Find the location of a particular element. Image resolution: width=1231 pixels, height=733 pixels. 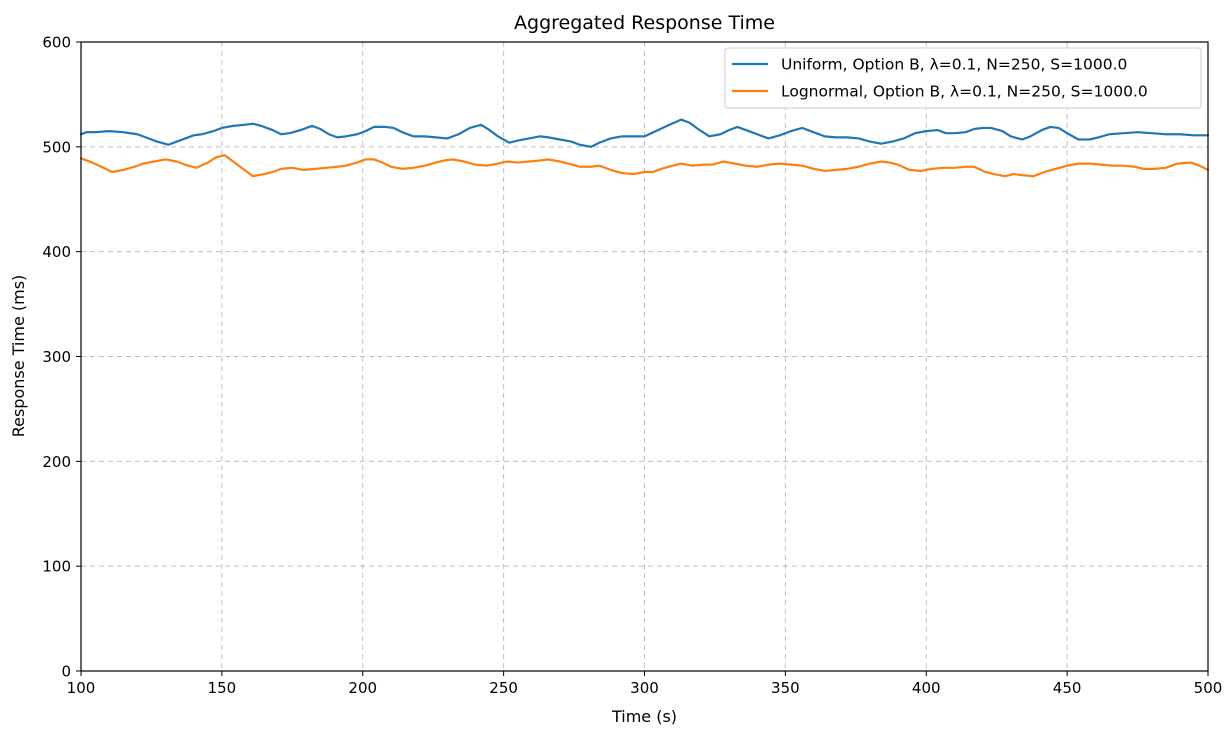

x-tick-label: 100 is located at coordinates (81, 688).